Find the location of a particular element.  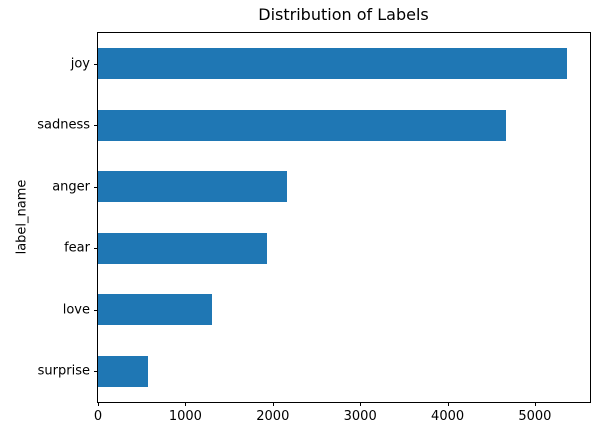

x-tick-label-3000: 3000 is located at coordinates (360, 416).